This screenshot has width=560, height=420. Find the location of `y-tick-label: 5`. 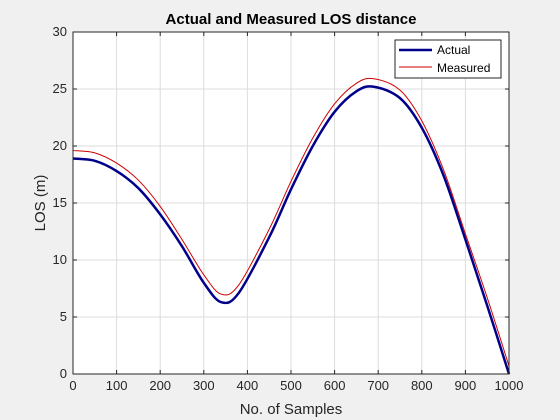

y-tick-label: 5 is located at coordinates (63, 316).